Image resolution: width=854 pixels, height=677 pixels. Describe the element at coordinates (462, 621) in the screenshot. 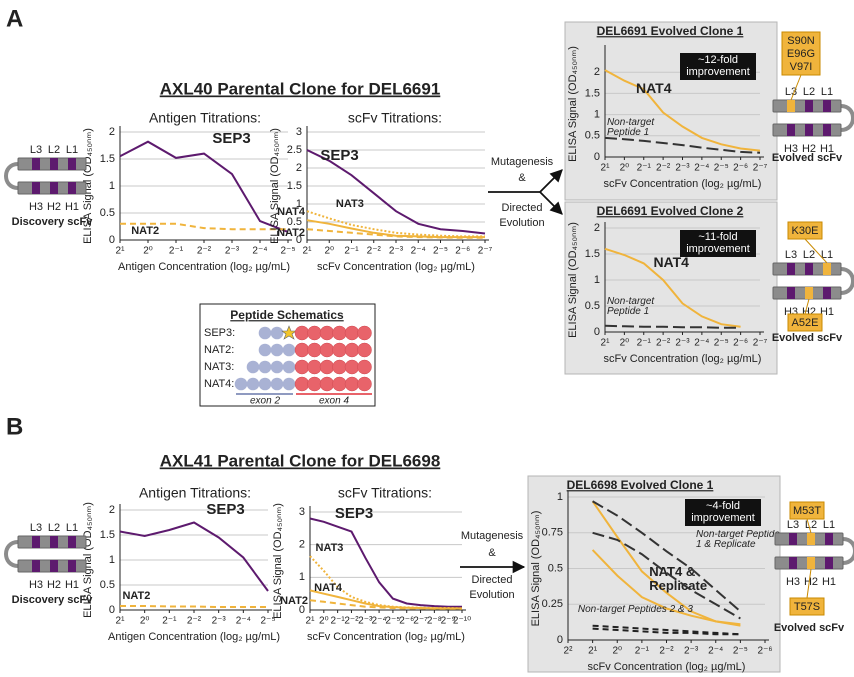

I see `x-tick-label: 2⁻¹⁰` at that location.